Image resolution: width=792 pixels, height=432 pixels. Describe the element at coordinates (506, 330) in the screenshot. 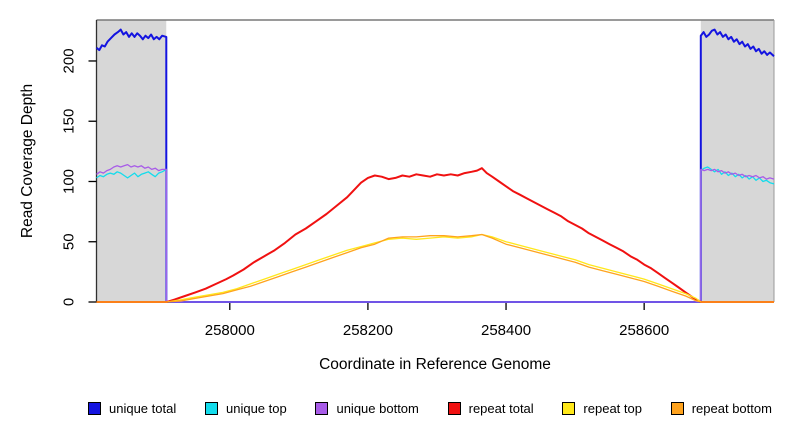

I see `x-tick-label: 258400` at that location.